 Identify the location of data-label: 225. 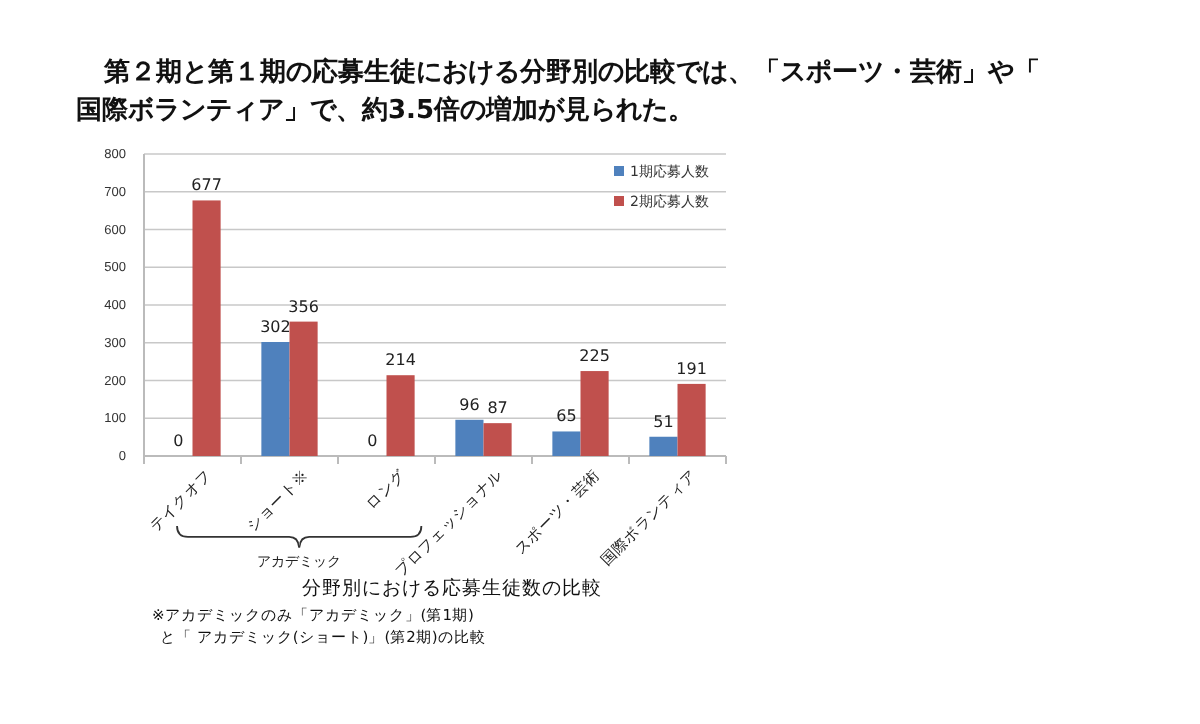
(594, 356).